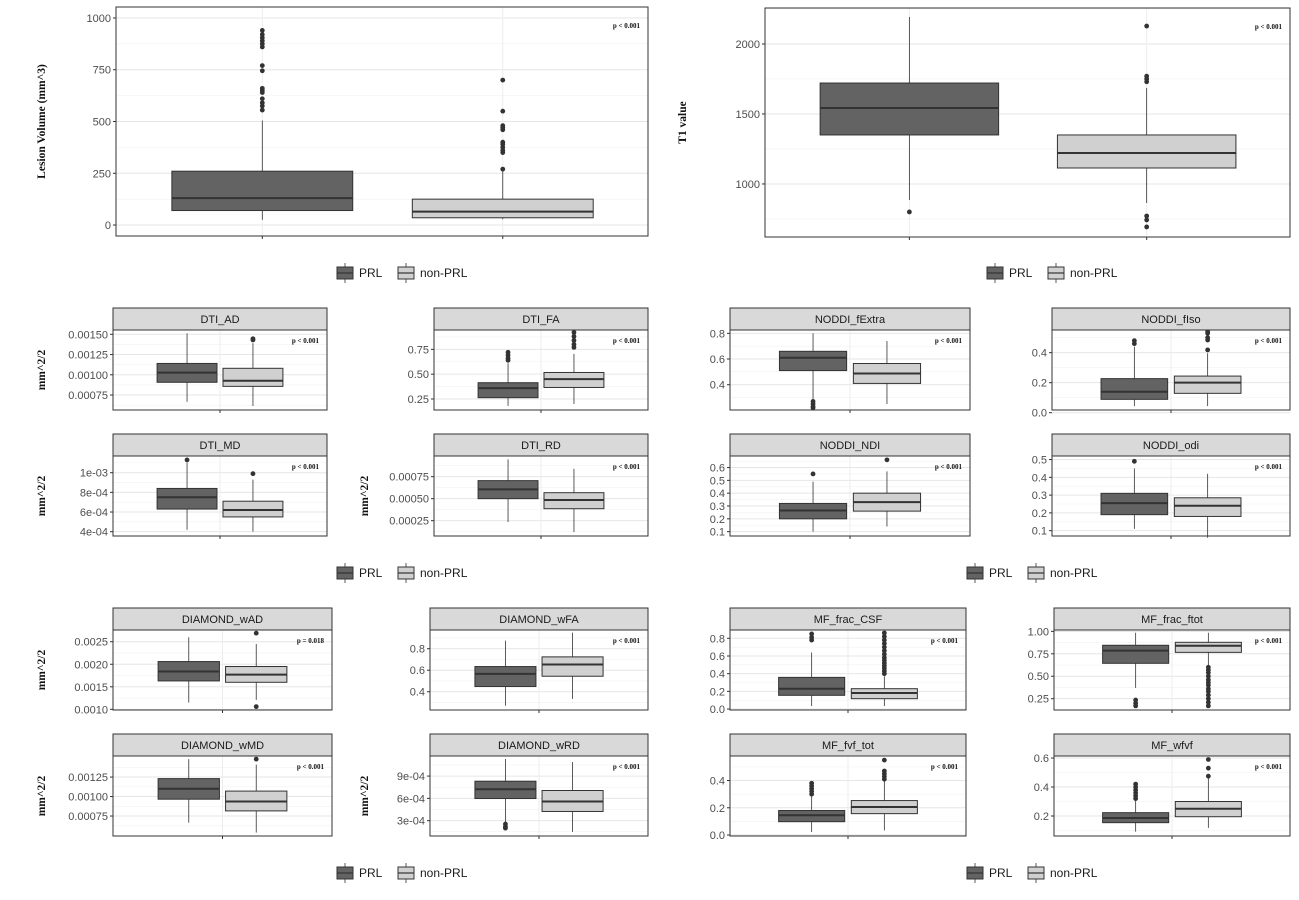  I want to click on y-axis-label: Lesion Volume (mm^3), so click(42, 121).